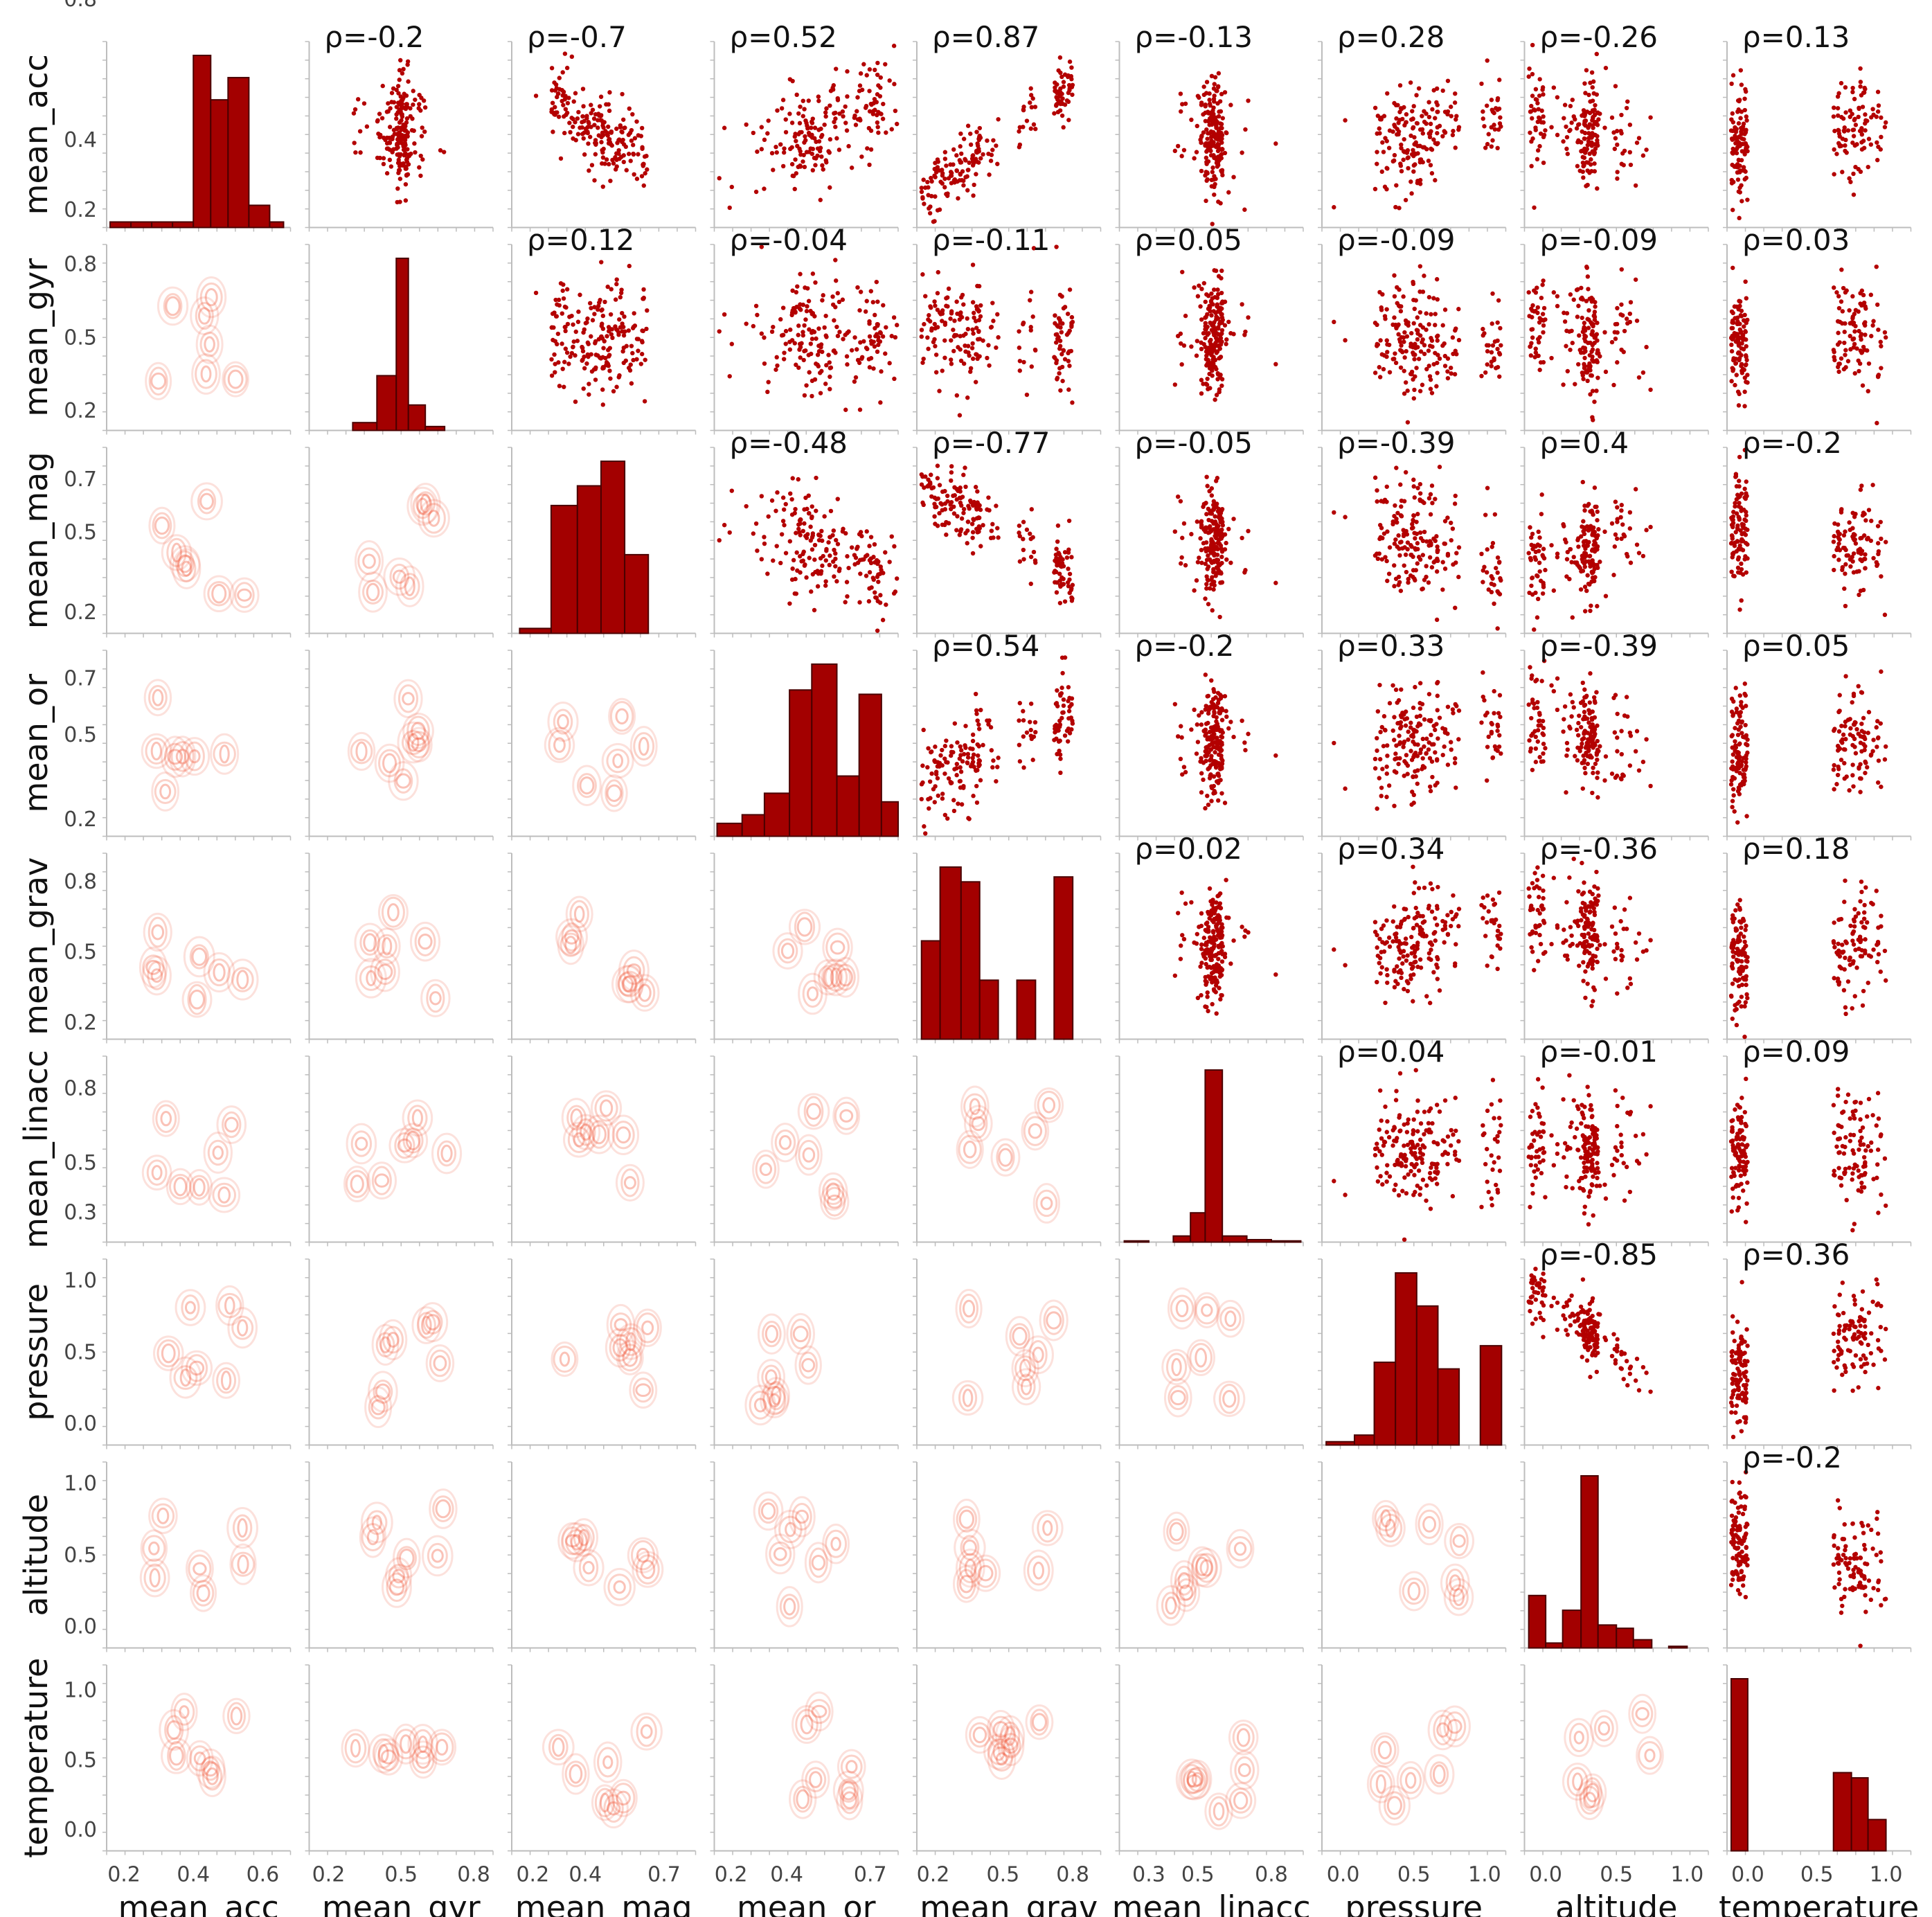 This screenshot has width=1932, height=1917. Describe the element at coordinates (805, 126) in the screenshot. I see `panel-mean_acc-vs-mean_or: ρ=0.52` at that location.